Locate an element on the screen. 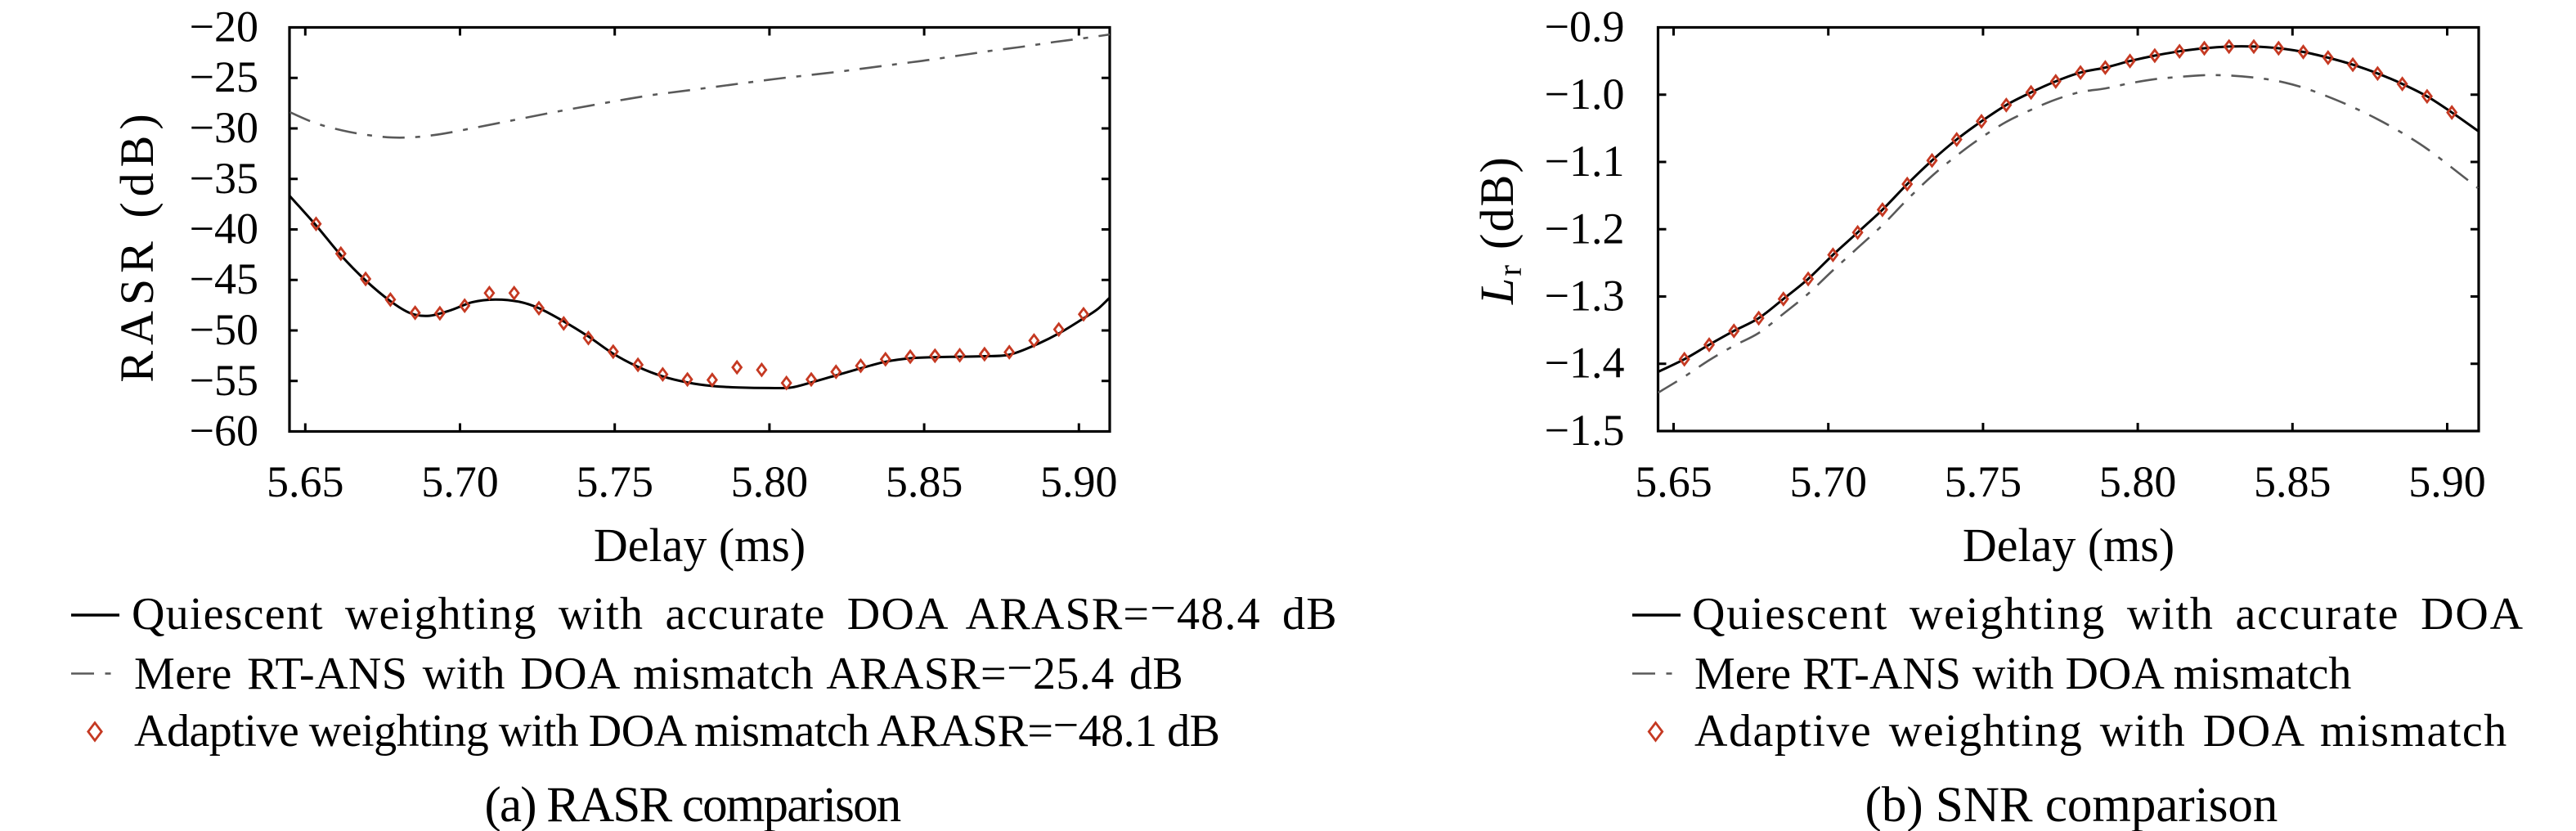 The image size is (2576, 831). svg-text: −40 is located at coordinates (224, 229).